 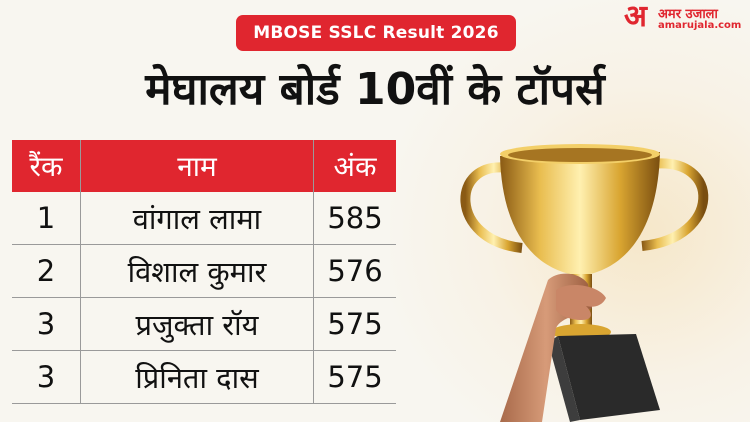 What do you see at coordinates (376, 33) in the screenshot?
I see `header-badge: MBOSE SSLC Result 2026` at bounding box center [376, 33].